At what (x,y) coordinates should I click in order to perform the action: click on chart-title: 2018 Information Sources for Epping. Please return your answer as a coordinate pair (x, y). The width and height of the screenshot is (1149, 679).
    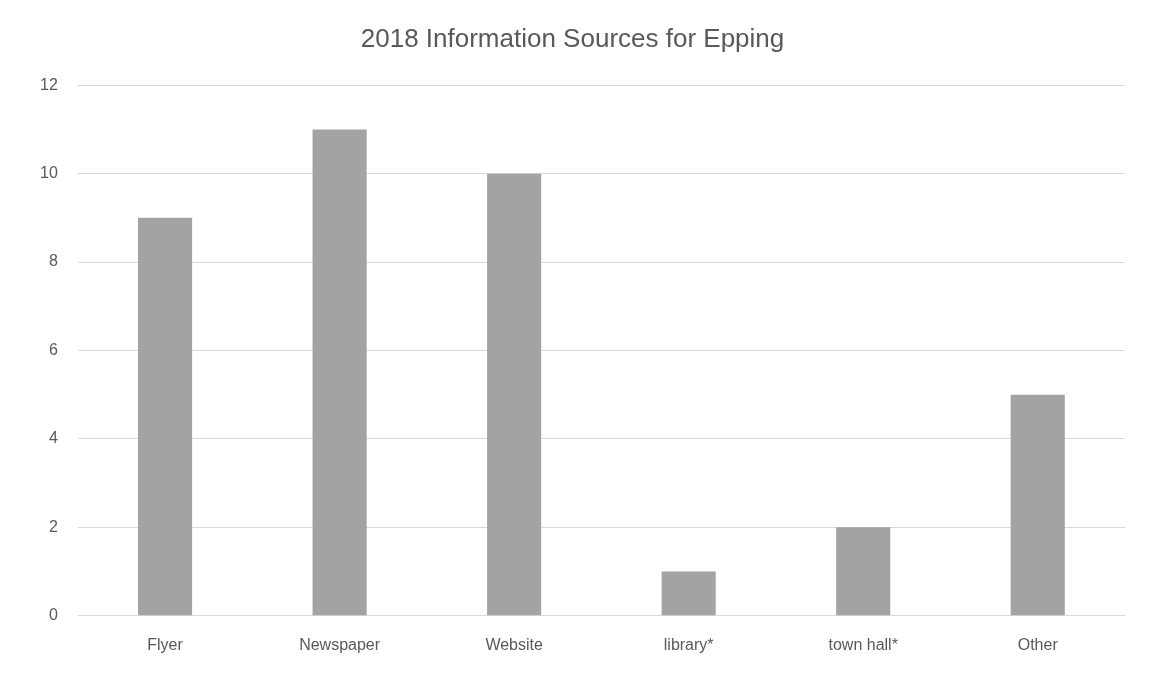
    Looking at the image, I should click on (572, 37).